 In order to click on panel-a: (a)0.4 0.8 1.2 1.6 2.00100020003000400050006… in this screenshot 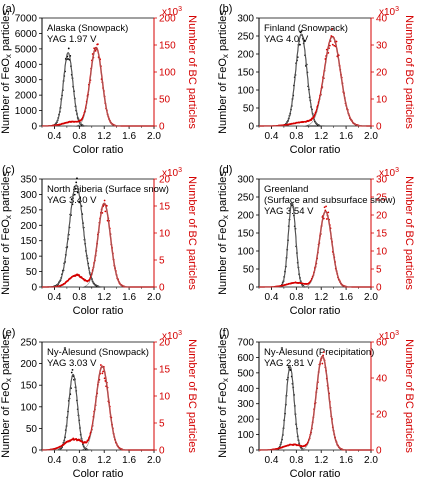, I will do `click(99, 79)`.